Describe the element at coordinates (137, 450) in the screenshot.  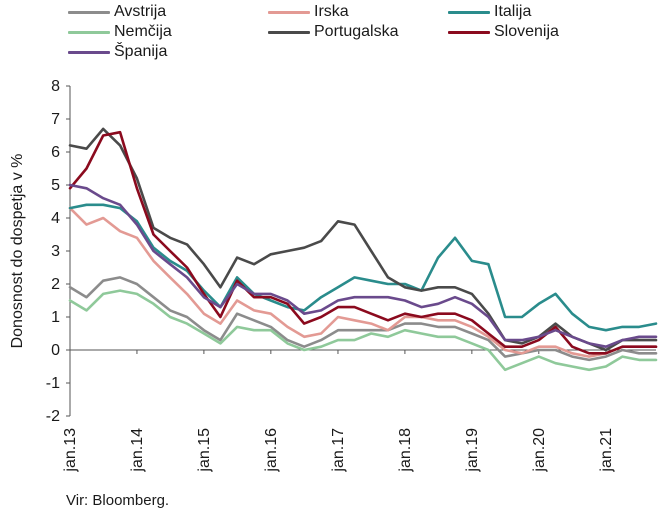
I see `x-tick-label: jan.14` at that location.